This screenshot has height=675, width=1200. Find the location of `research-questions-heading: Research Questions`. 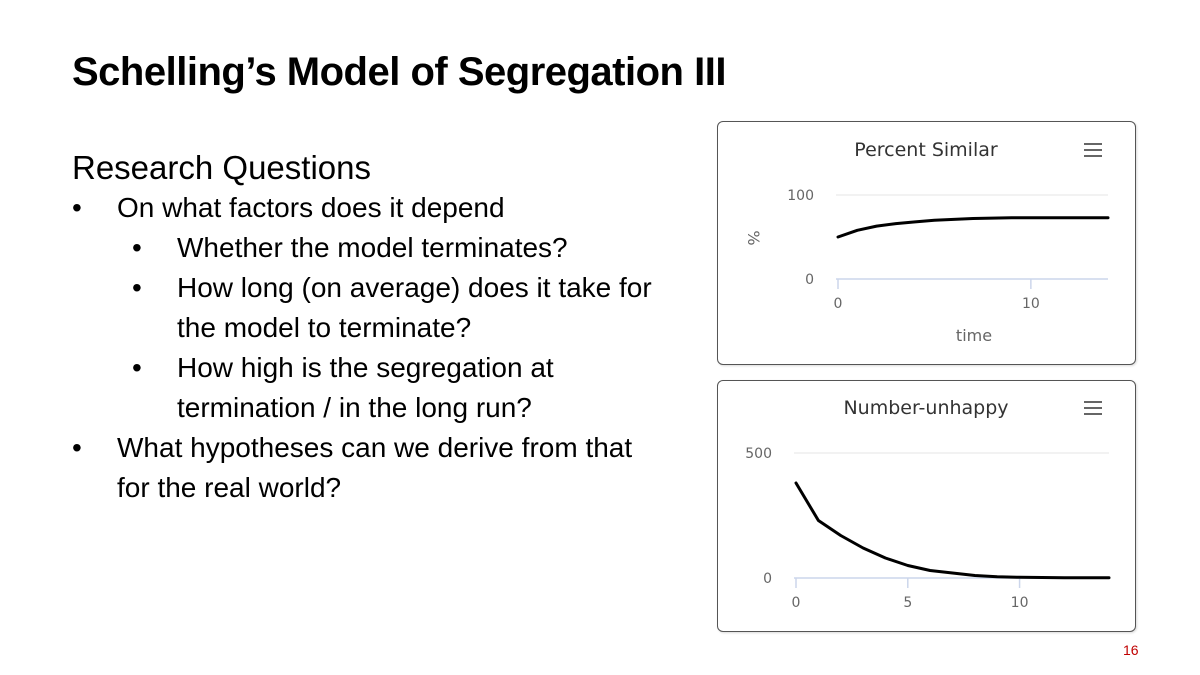

research-questions-heading: Research Questions is located at coordinates (221, 167).